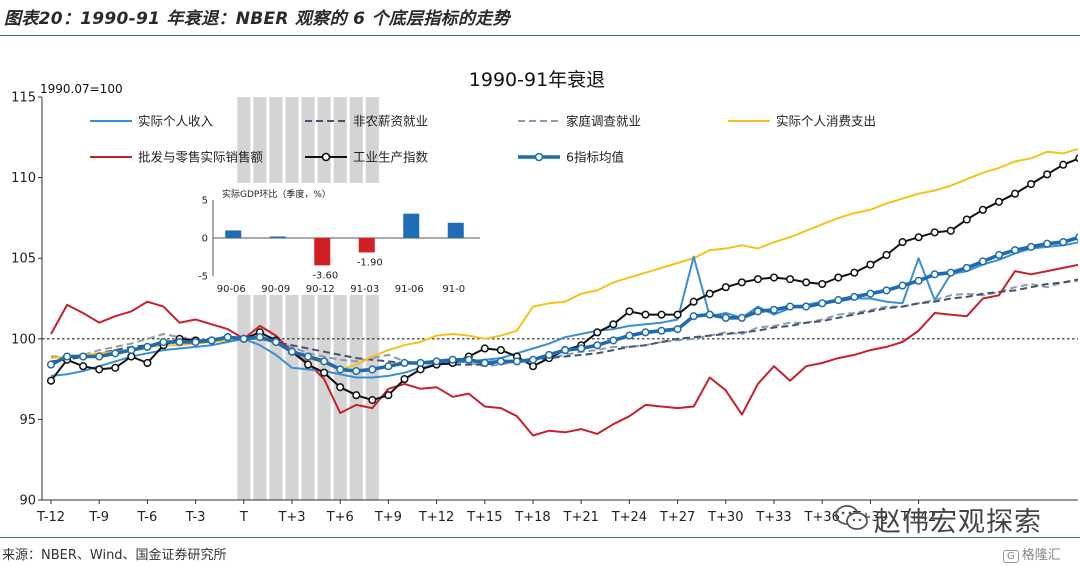  Describe the element at coordinates (340, 517) in the screenshot. I see `x-tick-label: T+6` at that location.